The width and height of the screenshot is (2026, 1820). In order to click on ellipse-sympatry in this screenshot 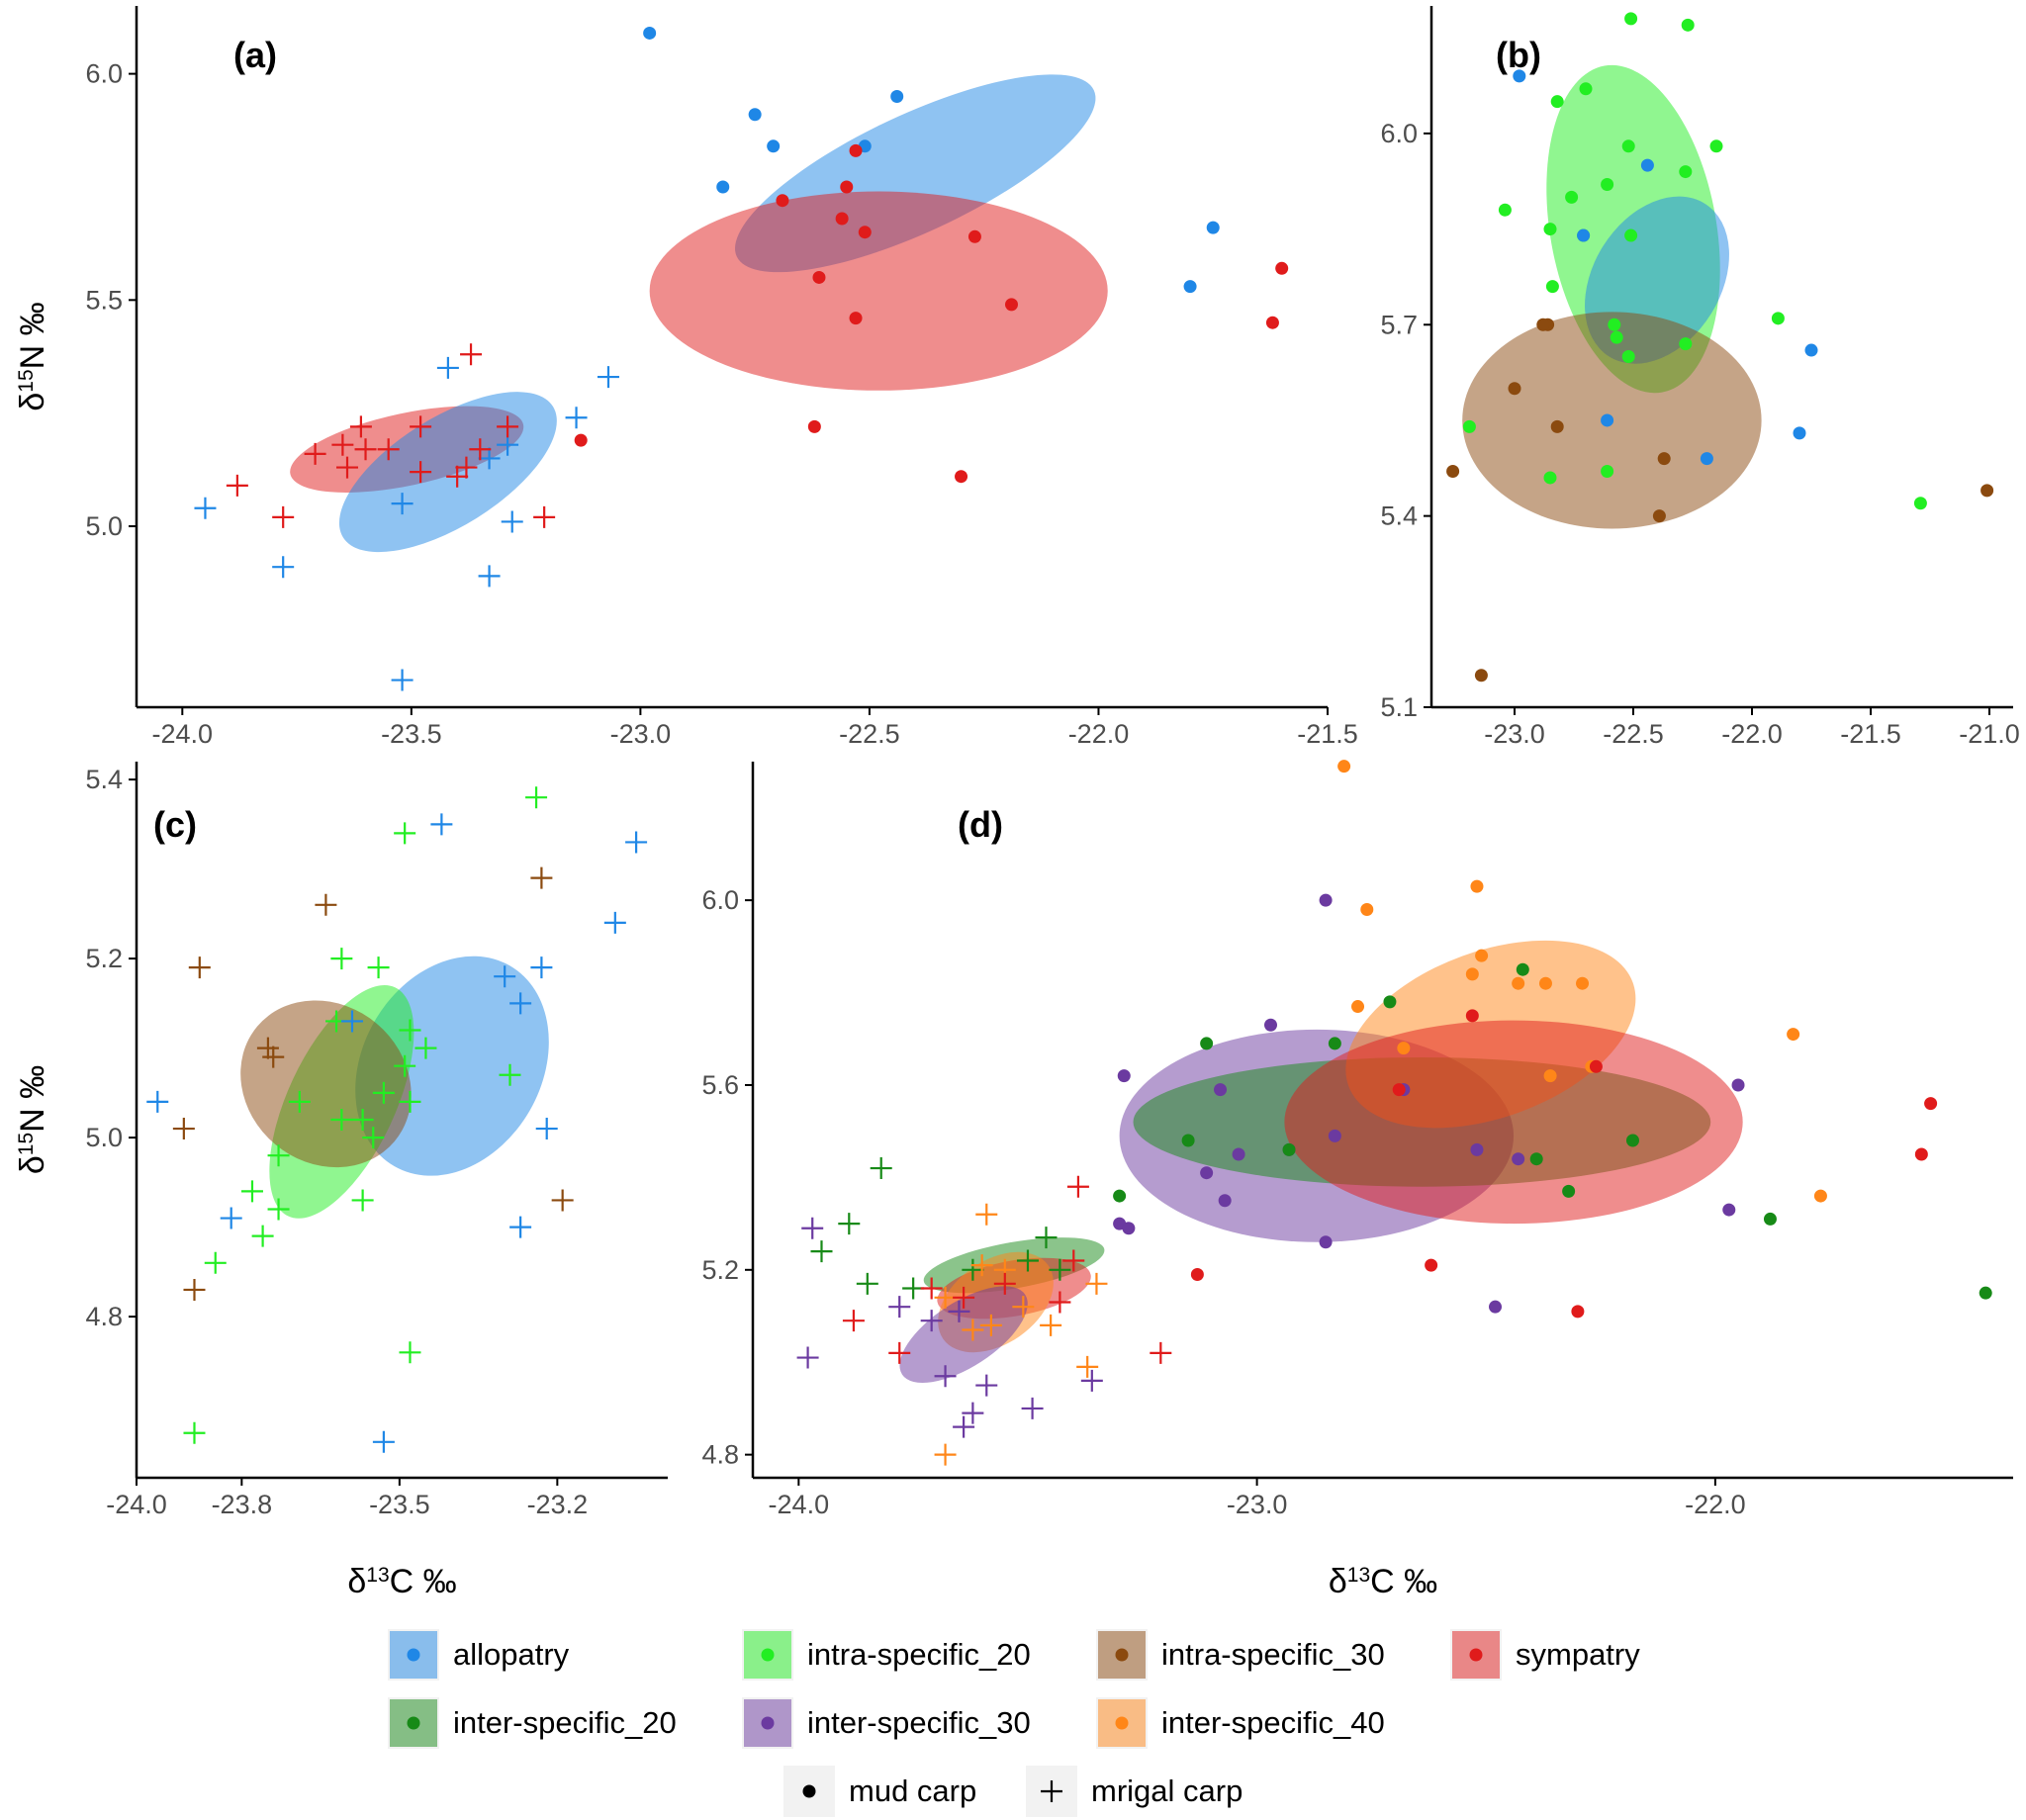, I will do `click(878, 291)`.